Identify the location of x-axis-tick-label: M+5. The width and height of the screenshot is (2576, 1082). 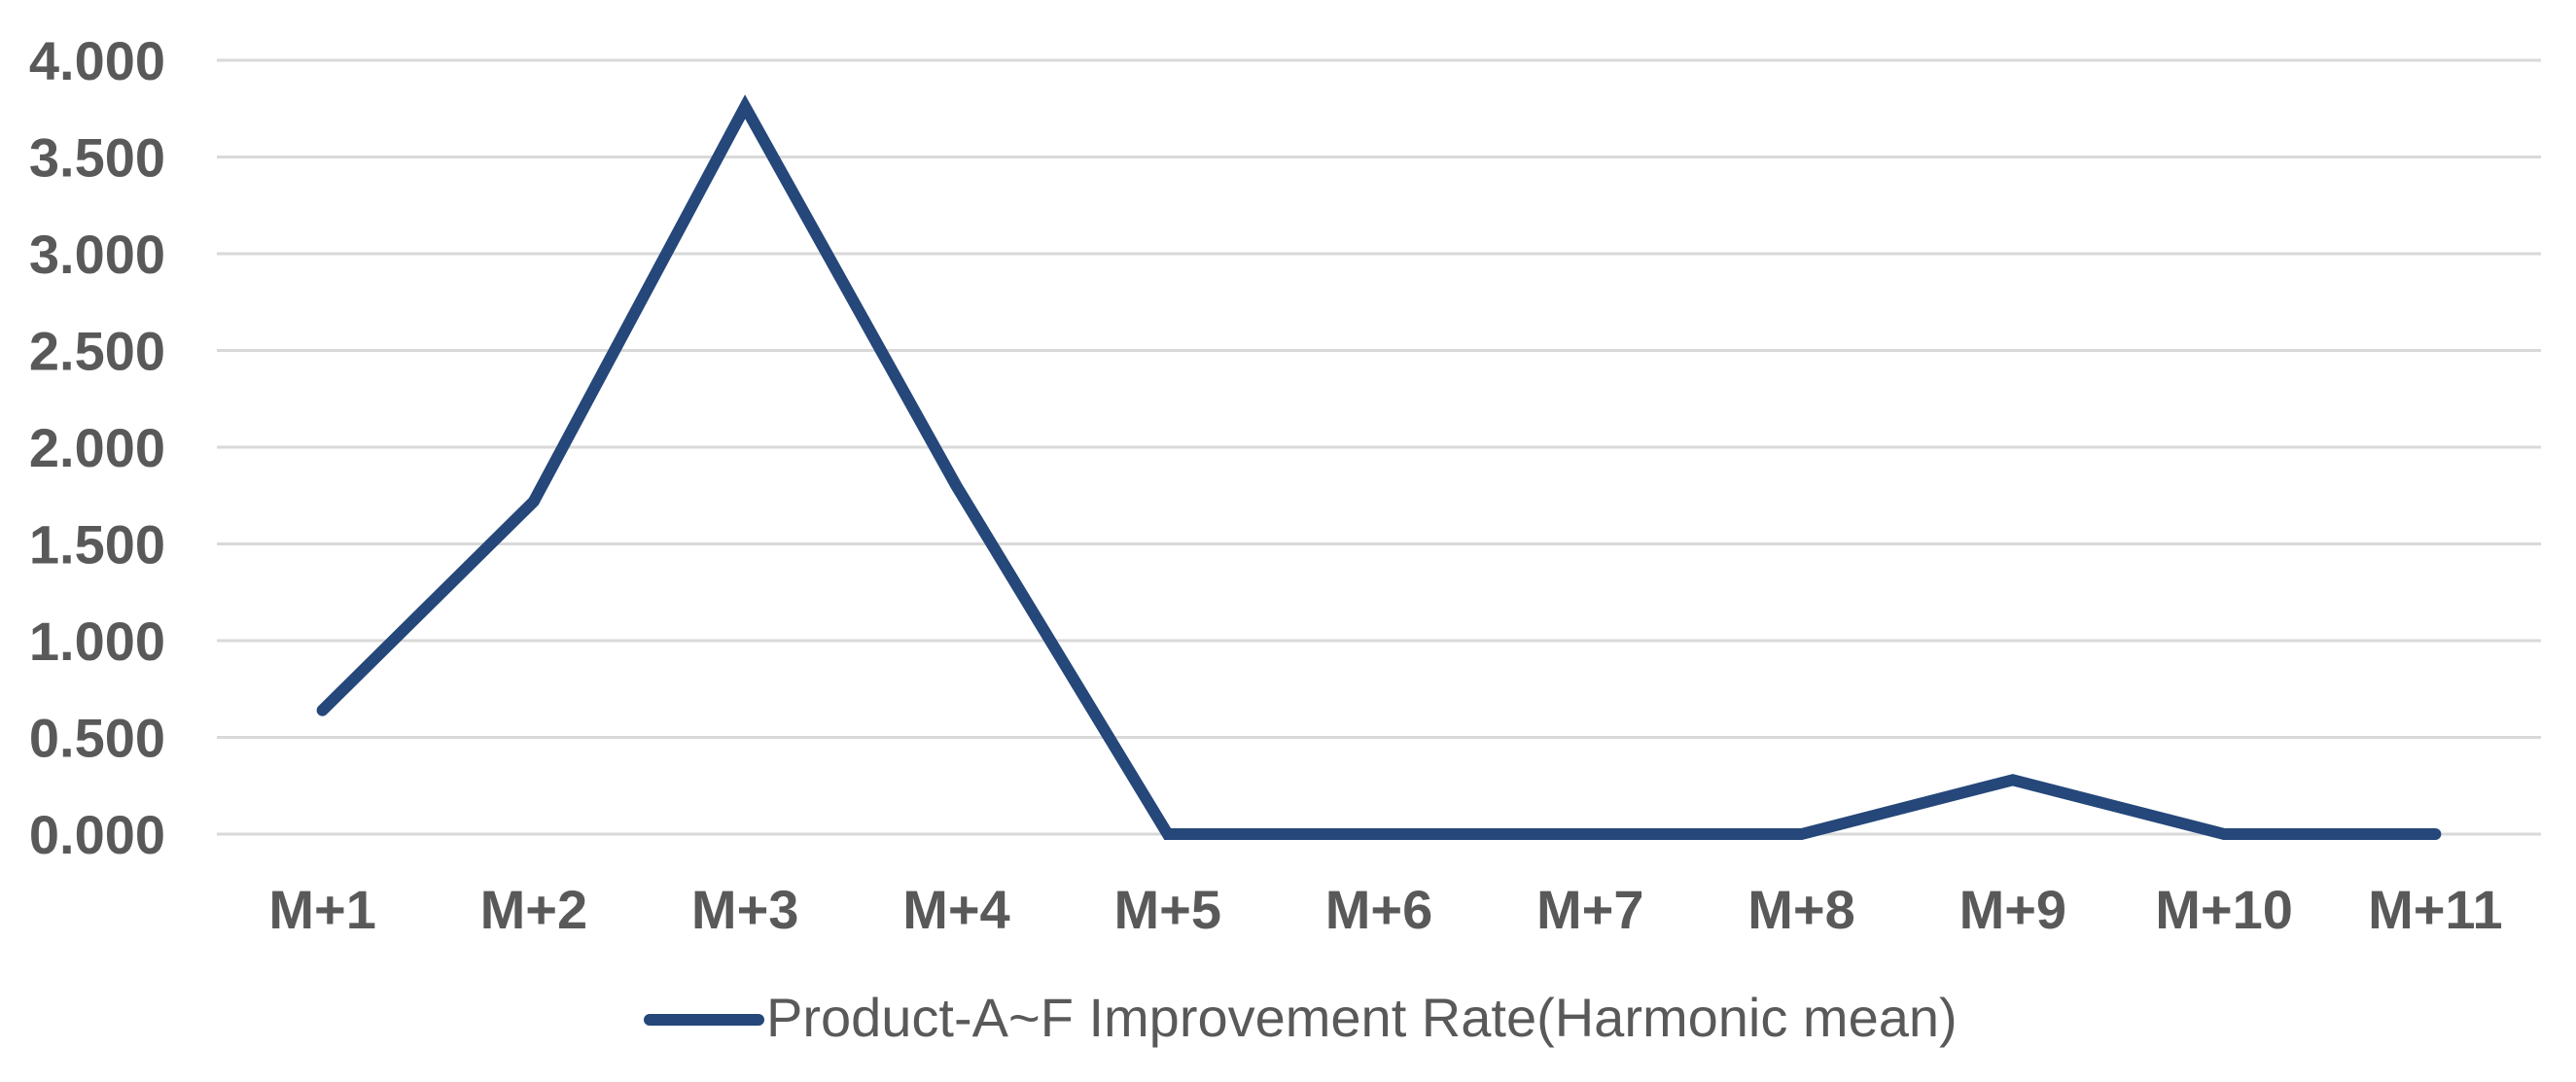
(1167, 909).